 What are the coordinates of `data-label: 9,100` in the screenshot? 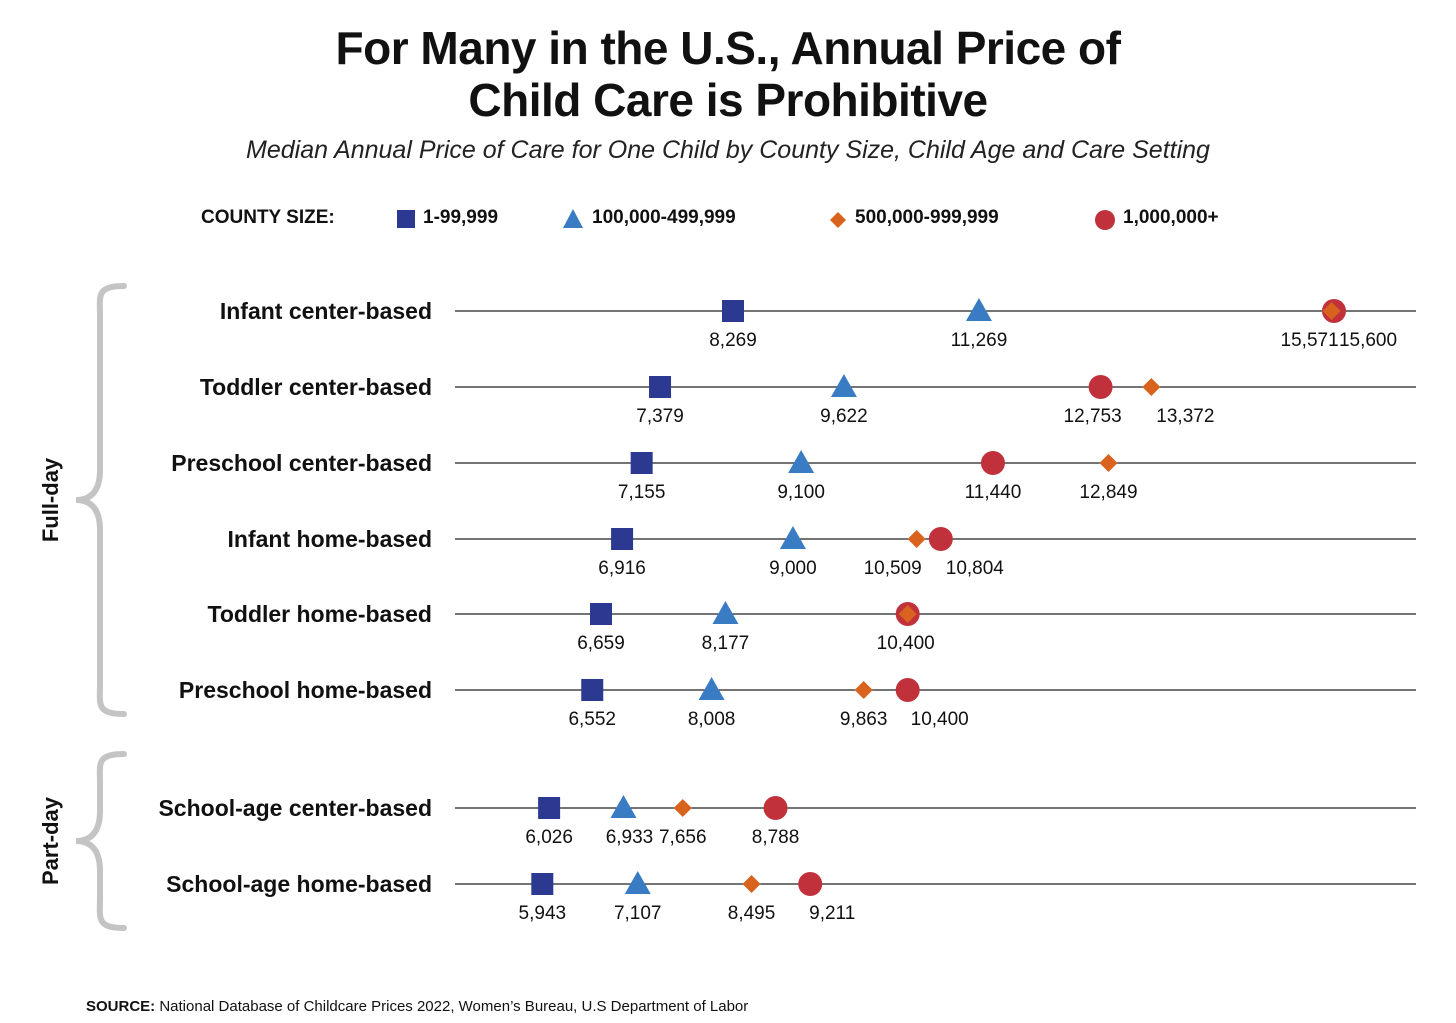 It's located at (801, 492).